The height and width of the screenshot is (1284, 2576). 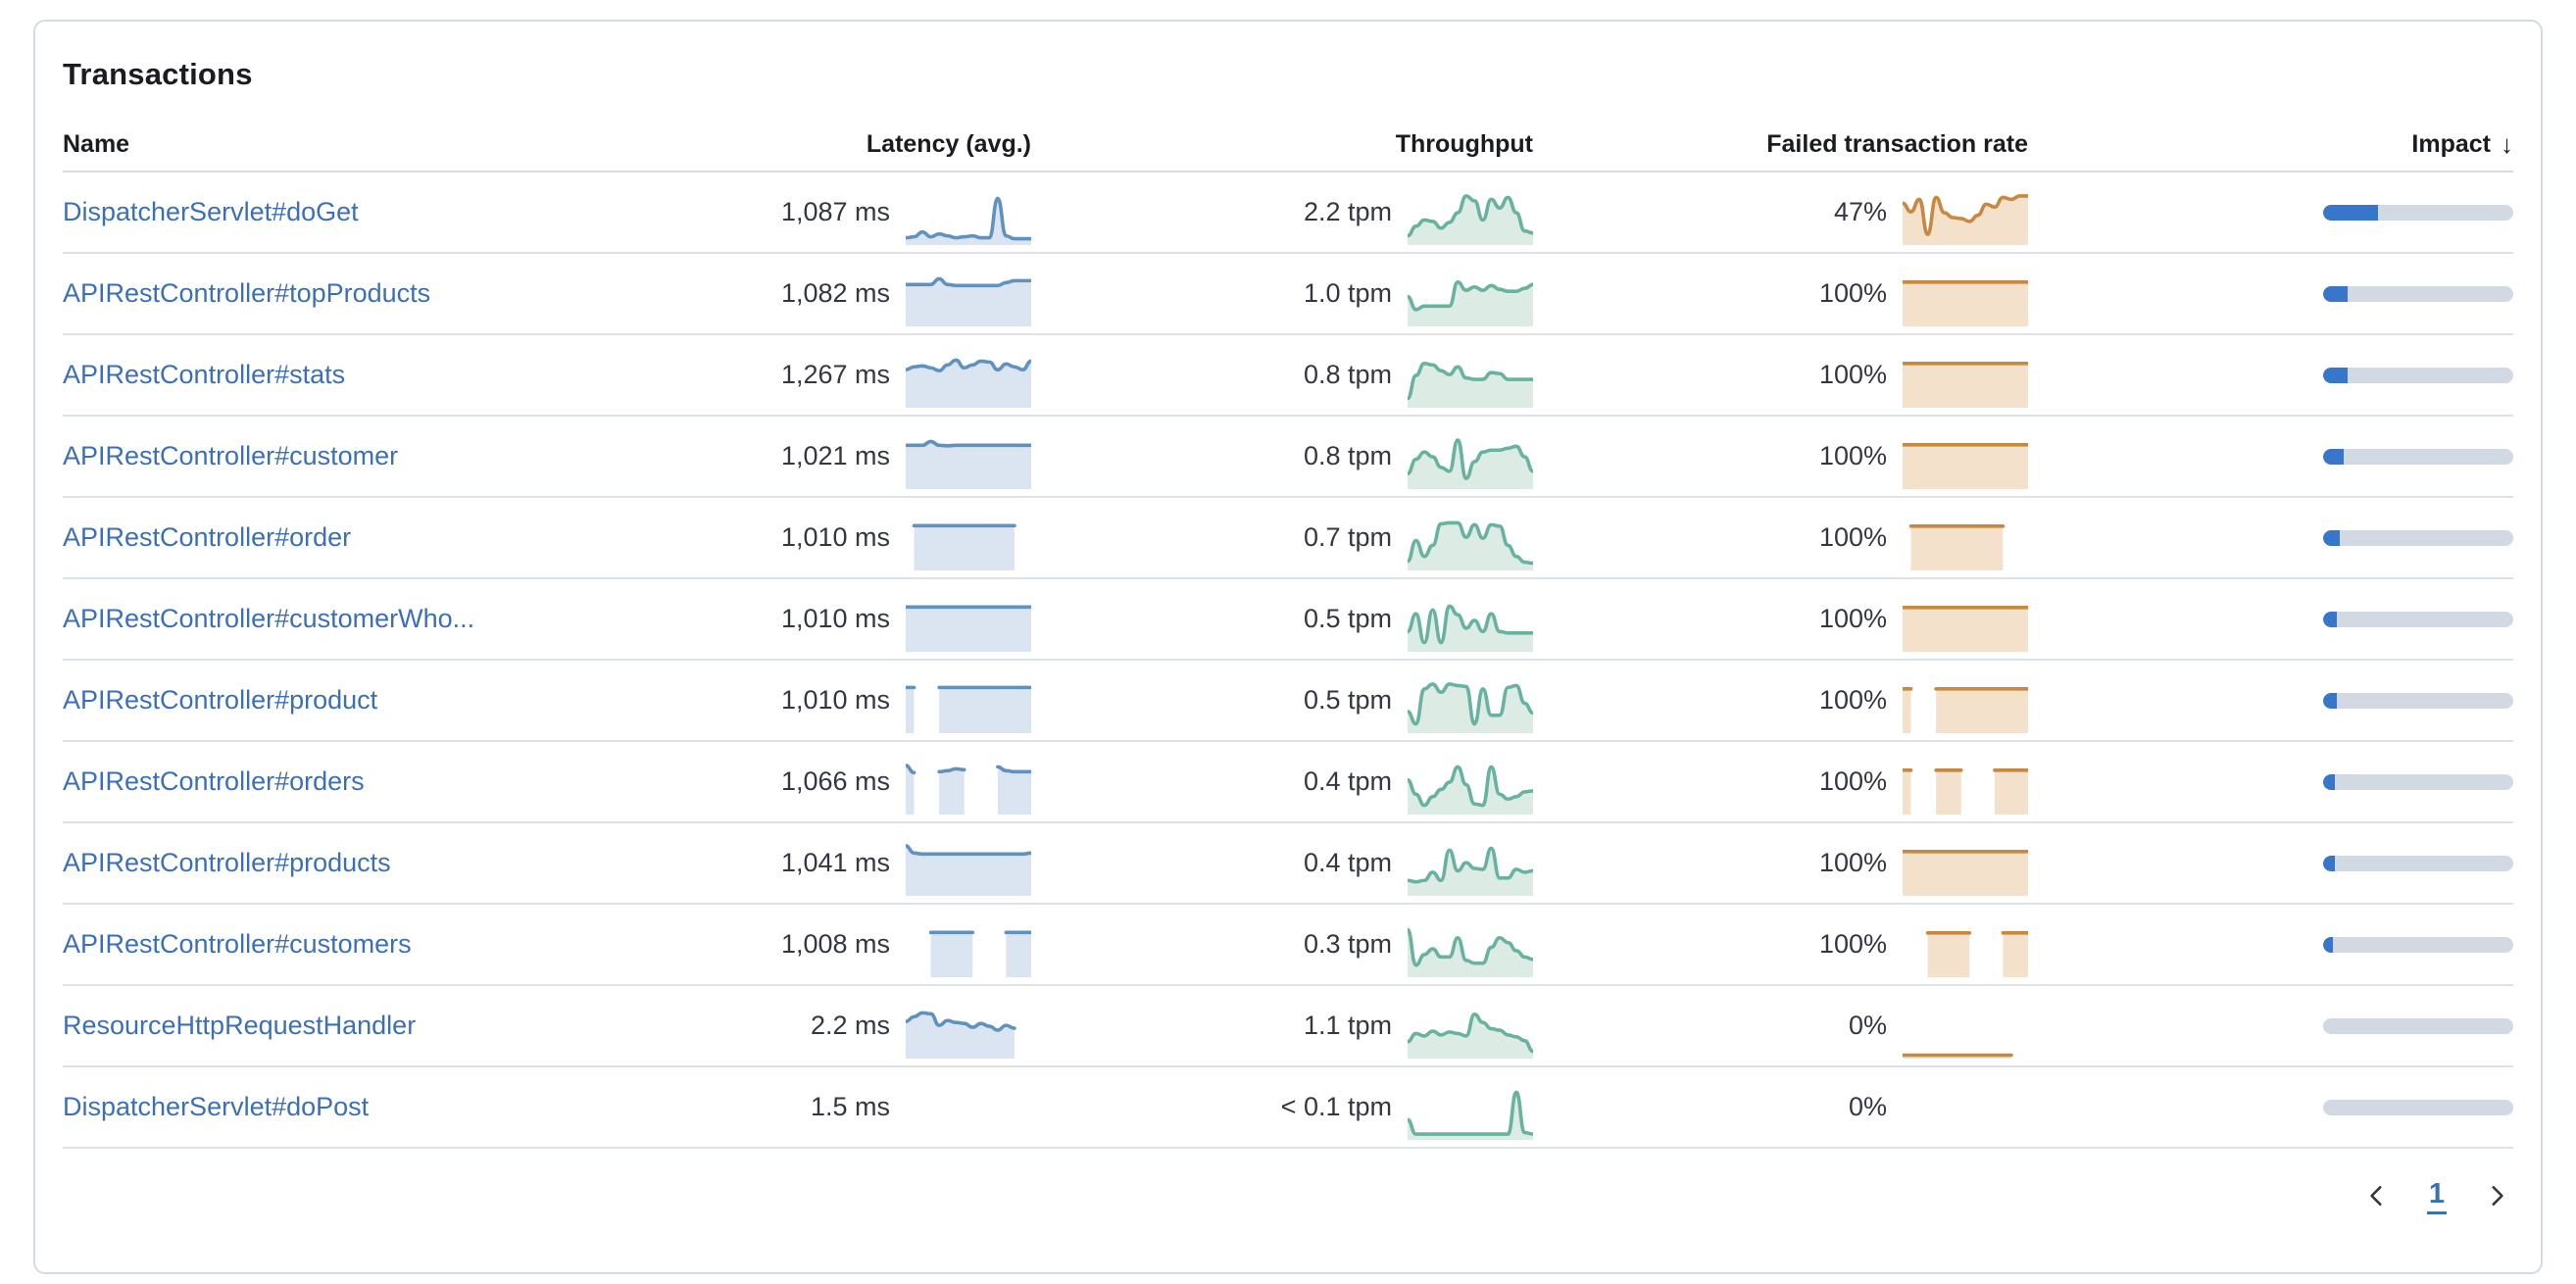 I want to click on latency-cell: 2.2 ms, so click(x=835, y=1029).